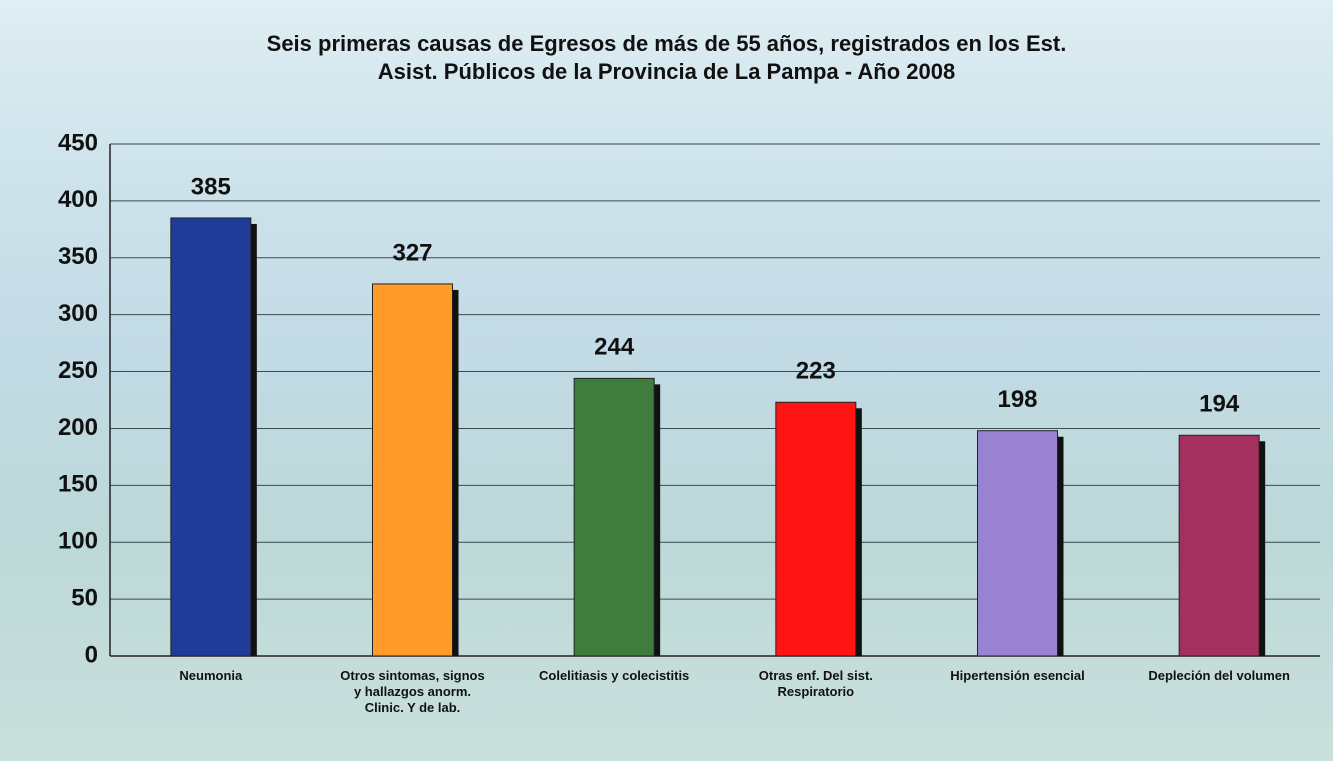 The image size is (1333, 761). I want to click on x-tick-label: Otras enf. Del sist. Respiratorio, so click(815, 683).